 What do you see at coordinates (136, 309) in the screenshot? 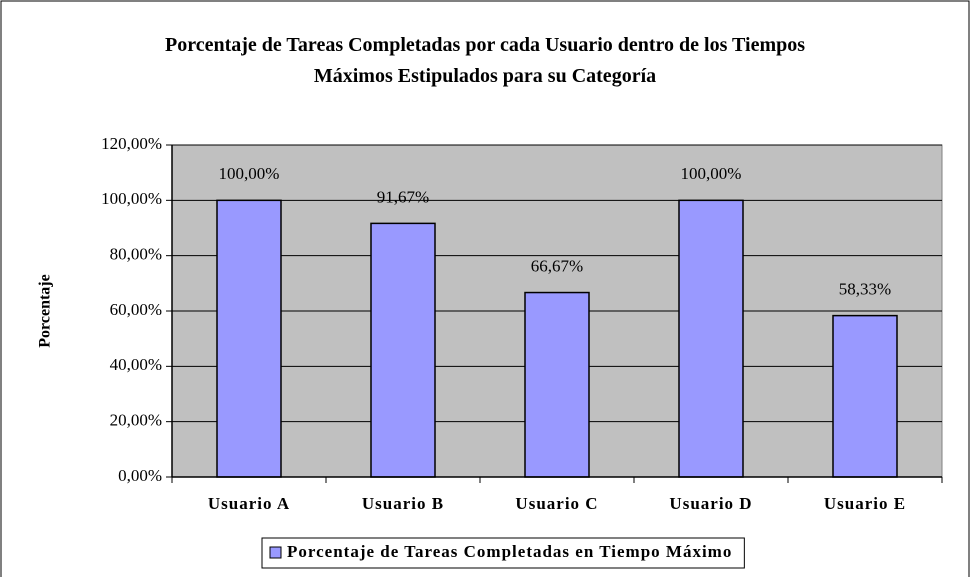
I see `y-tick-label: 60,00%` at bounding box center [136, 309].